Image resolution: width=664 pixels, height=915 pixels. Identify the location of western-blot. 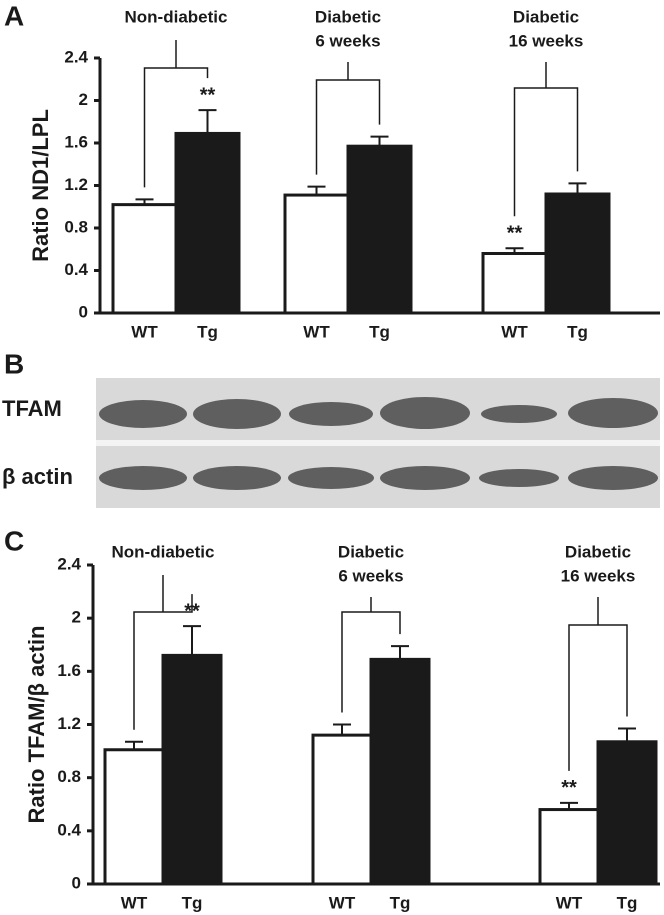
(378, 443).